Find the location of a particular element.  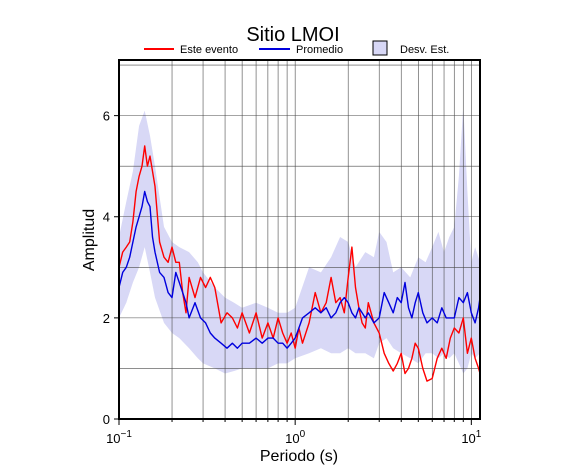

legend-label-este-evento: Este evento is located at coordinates (209, 50).